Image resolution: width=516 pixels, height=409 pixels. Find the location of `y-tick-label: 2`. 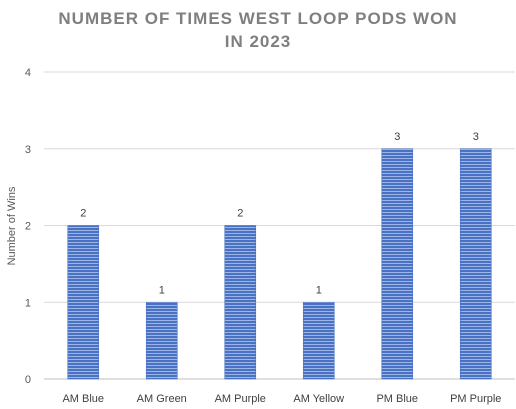

y-tick-label: 2 is located at coordinates (28, 227).